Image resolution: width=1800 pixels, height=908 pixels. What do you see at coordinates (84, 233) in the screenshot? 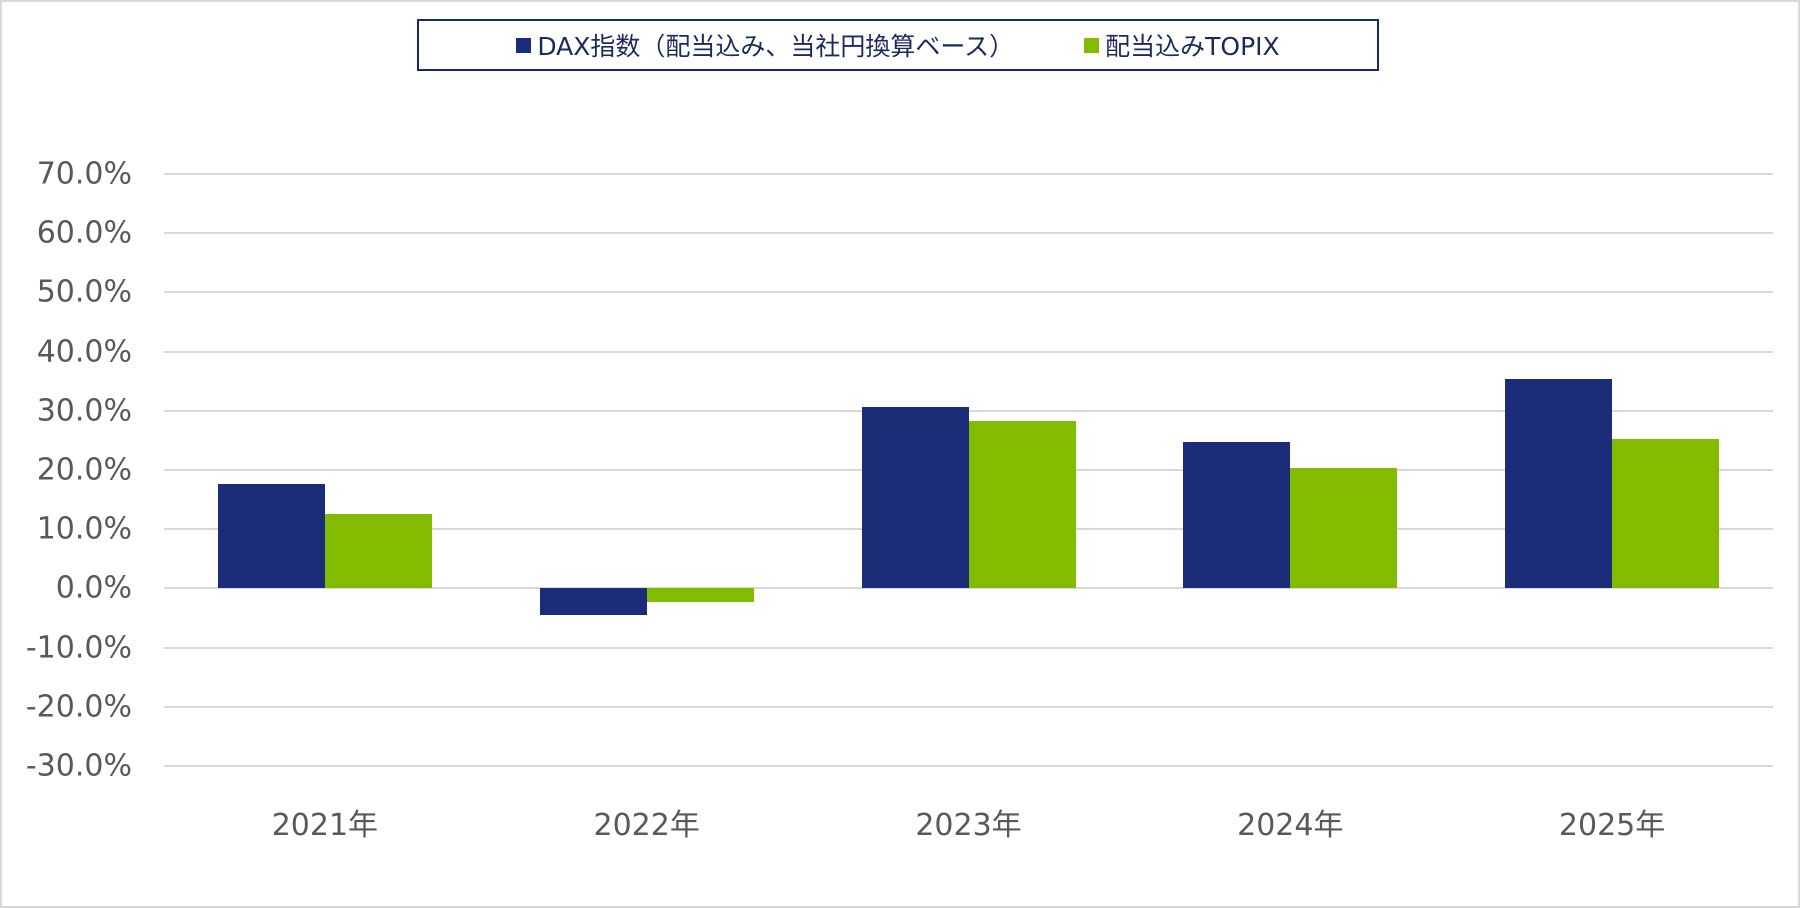
I see `y-tick-label: 60.0%` at bounding box center [84, 233].